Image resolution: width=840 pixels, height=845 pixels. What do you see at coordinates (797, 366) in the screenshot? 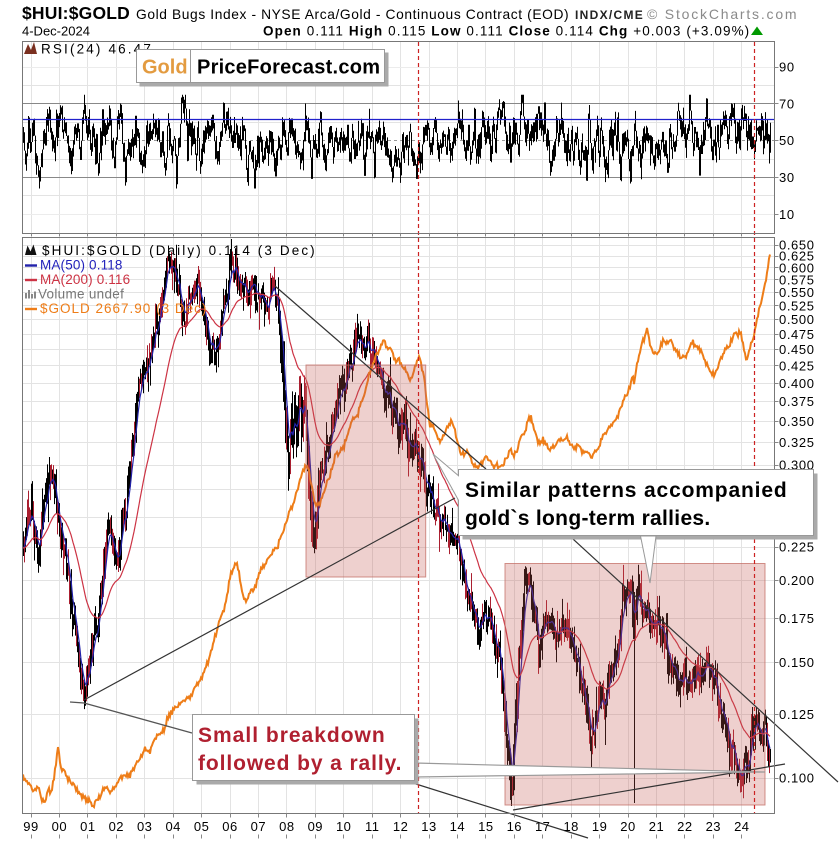
I see `svg-text: 0.425` at bounding box center [797, 366].